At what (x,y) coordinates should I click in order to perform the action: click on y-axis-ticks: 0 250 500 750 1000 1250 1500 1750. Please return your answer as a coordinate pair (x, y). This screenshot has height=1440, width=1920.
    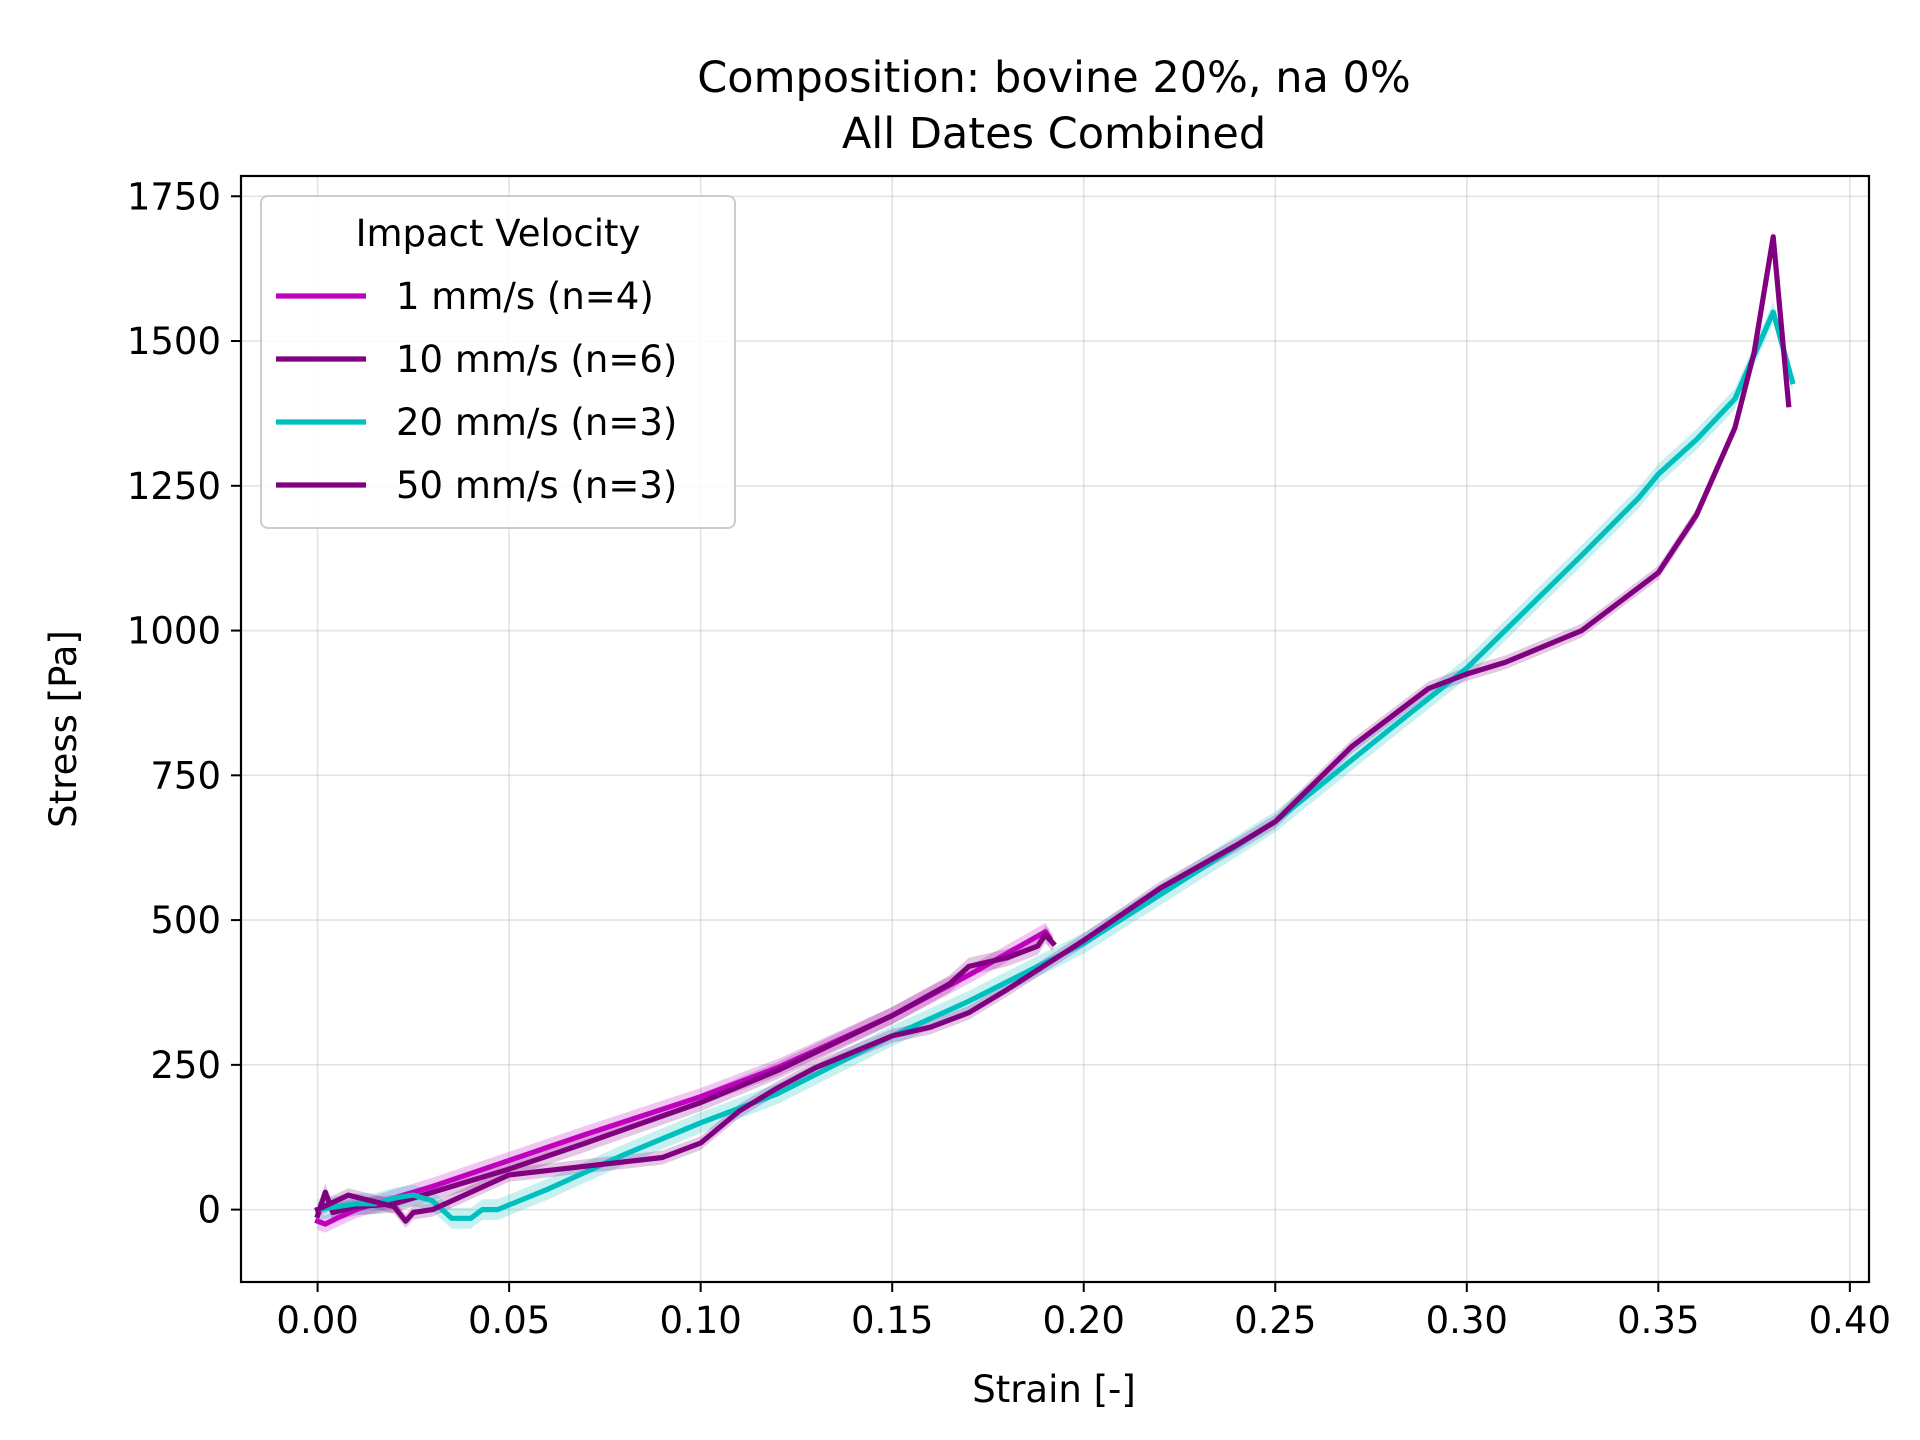
    Looking at the image, I should click on (184, 703).